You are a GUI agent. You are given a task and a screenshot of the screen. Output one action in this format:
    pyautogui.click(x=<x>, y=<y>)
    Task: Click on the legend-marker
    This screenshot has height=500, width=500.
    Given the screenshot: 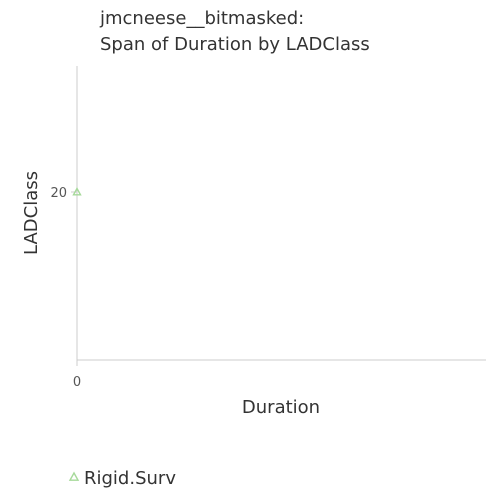 What is the action you would take?
    pyautogui.click(x=74, y=476)
    